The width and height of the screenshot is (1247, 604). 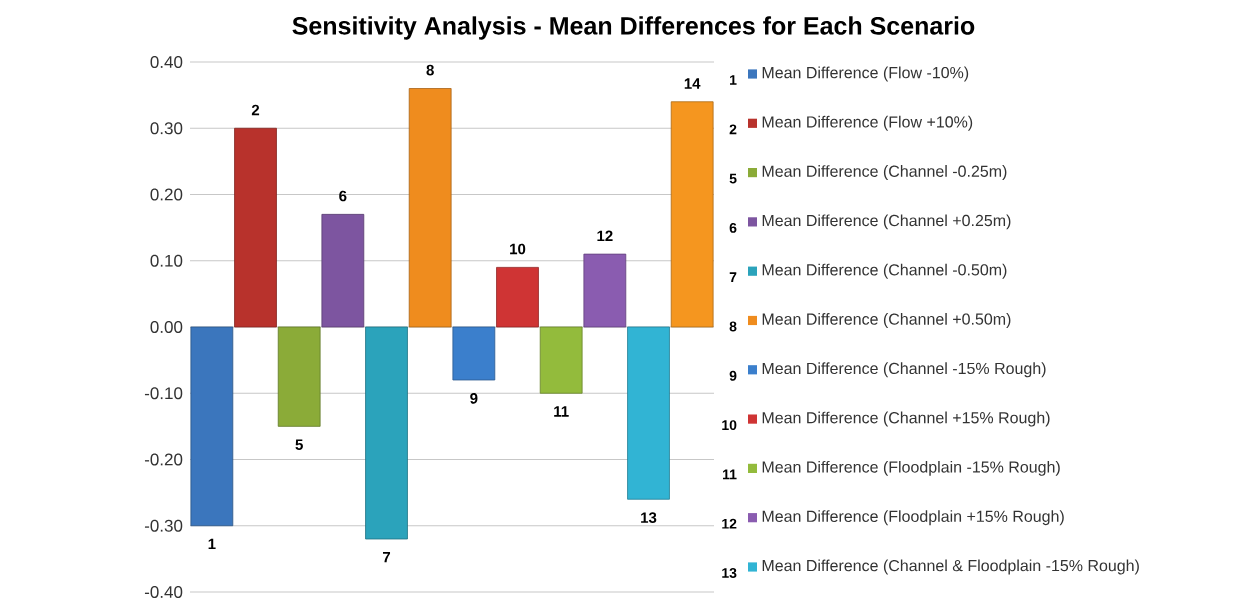 What do you see at coordinates (212, 544) in the screenshot?
I see `annotation: 1` at bounding box center [212, 544].